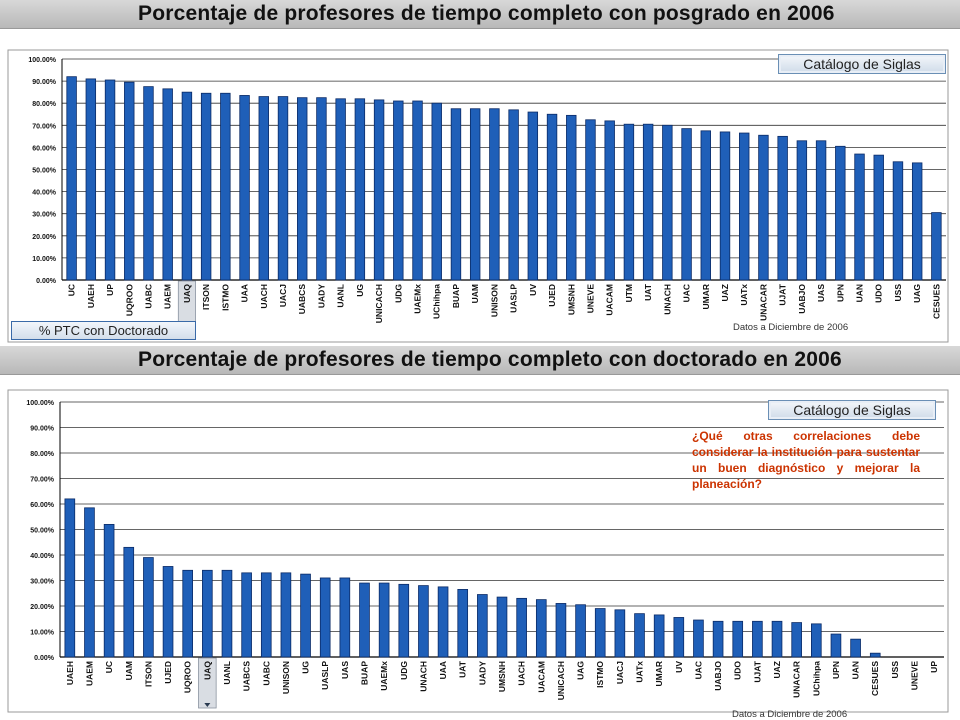 Image resolution: width=960 pixels, height=720 pixels. What do you see at coordinates (321, 189) in the screenshot?
I see `bar-uady` at bounding box center [321, 189].